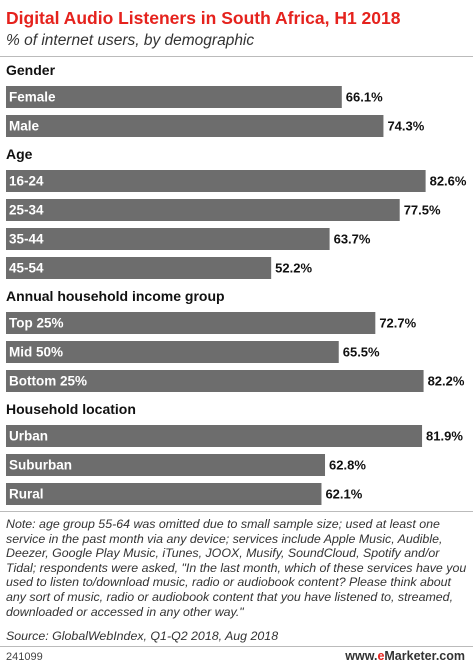 The image size is (473, 668). What do you see at coordinates (19, 154) in the screenshot?
I see `group-label-age: Age` at bounding box center [19, 154].